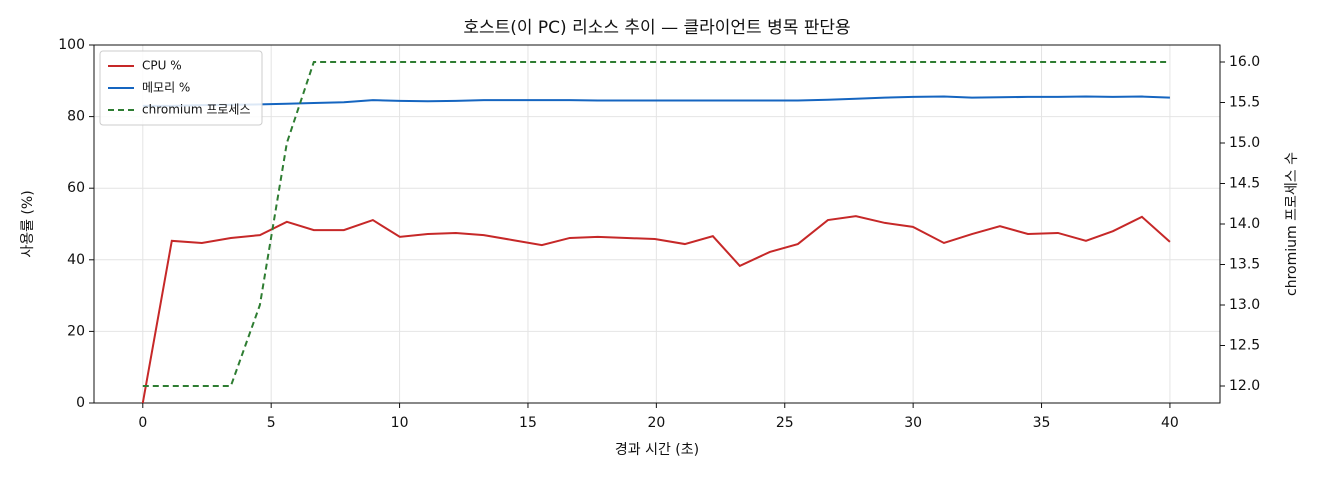 Image resolution: width=1320 pixels, height=480 pixels. Describe the element at coordinates (76, 188) in the screenshot. I see `y-tick-label: 60` at that location.